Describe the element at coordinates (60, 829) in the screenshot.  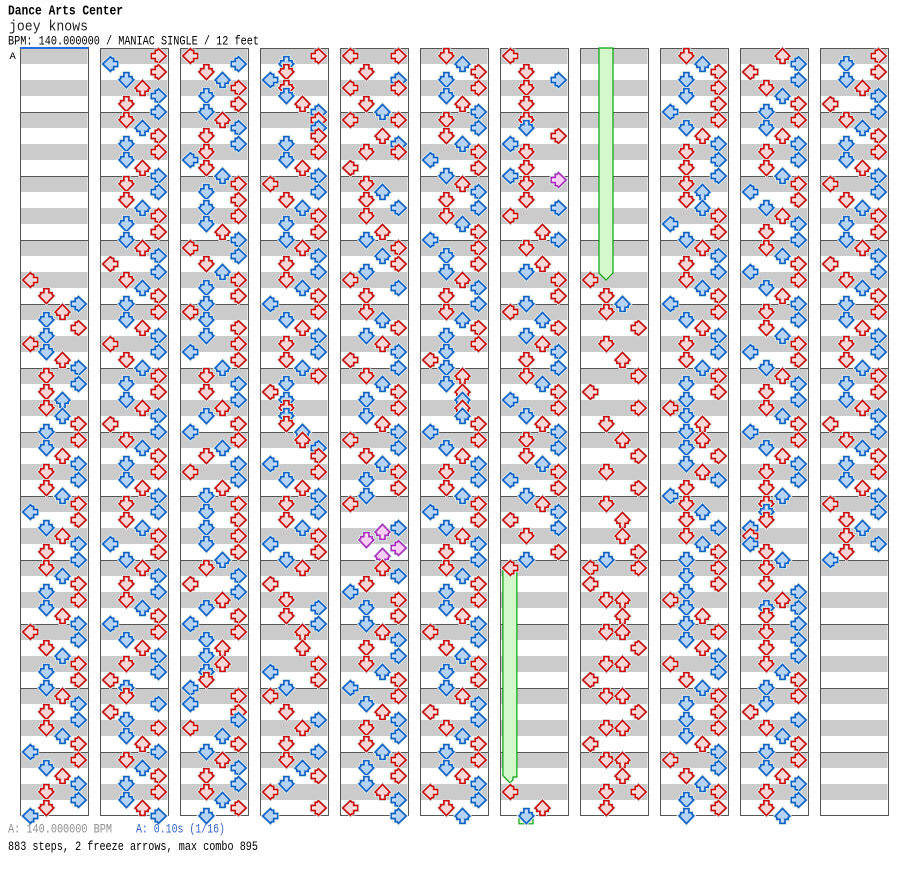
I see `svg-text: A: 140.000000 BPM` at that location.